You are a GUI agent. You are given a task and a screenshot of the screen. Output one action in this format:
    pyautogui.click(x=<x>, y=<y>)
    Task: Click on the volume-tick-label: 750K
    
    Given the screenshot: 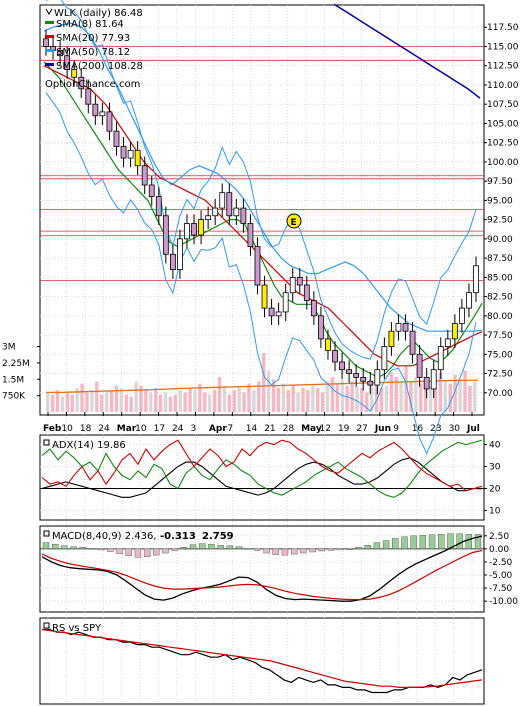 What is the action you would take?
    pyautogui.click(x=14, y=397)
    